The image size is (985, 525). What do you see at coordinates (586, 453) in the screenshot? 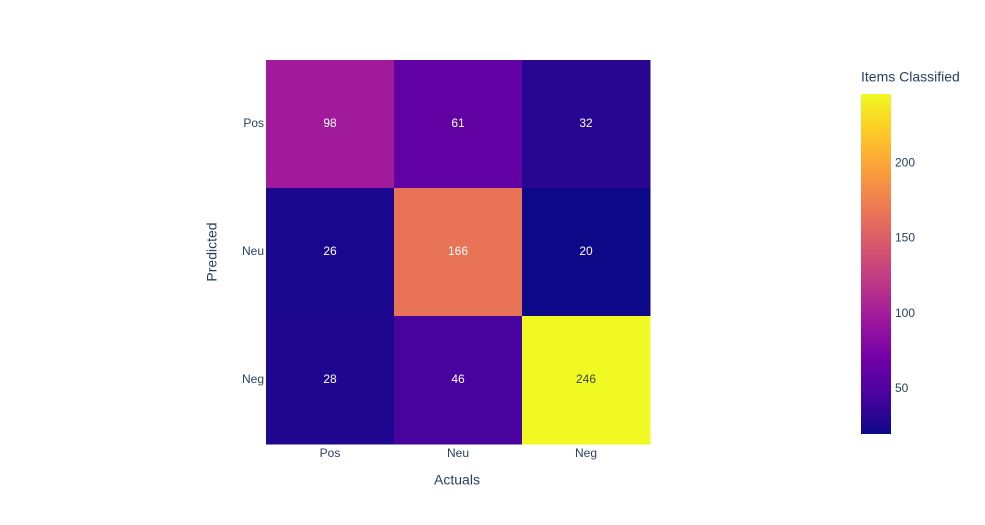
I see `x-tick-label: Neg` at bounding box center [586, 453].